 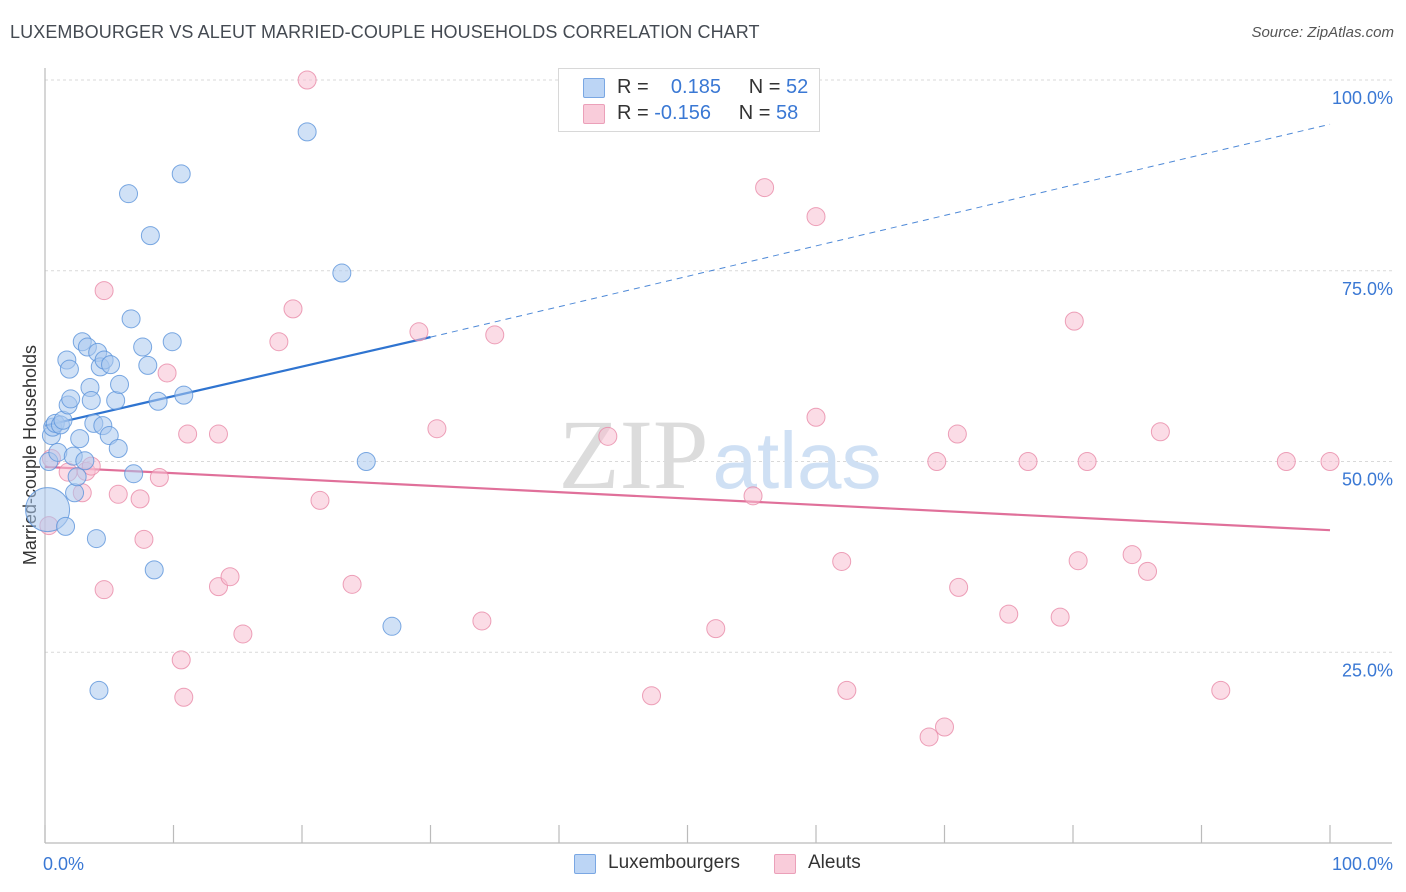 What do you see at coordinates (682, 113) in the screenshot?
I see `r-value: -0.156` at bounding box center [682, 113].